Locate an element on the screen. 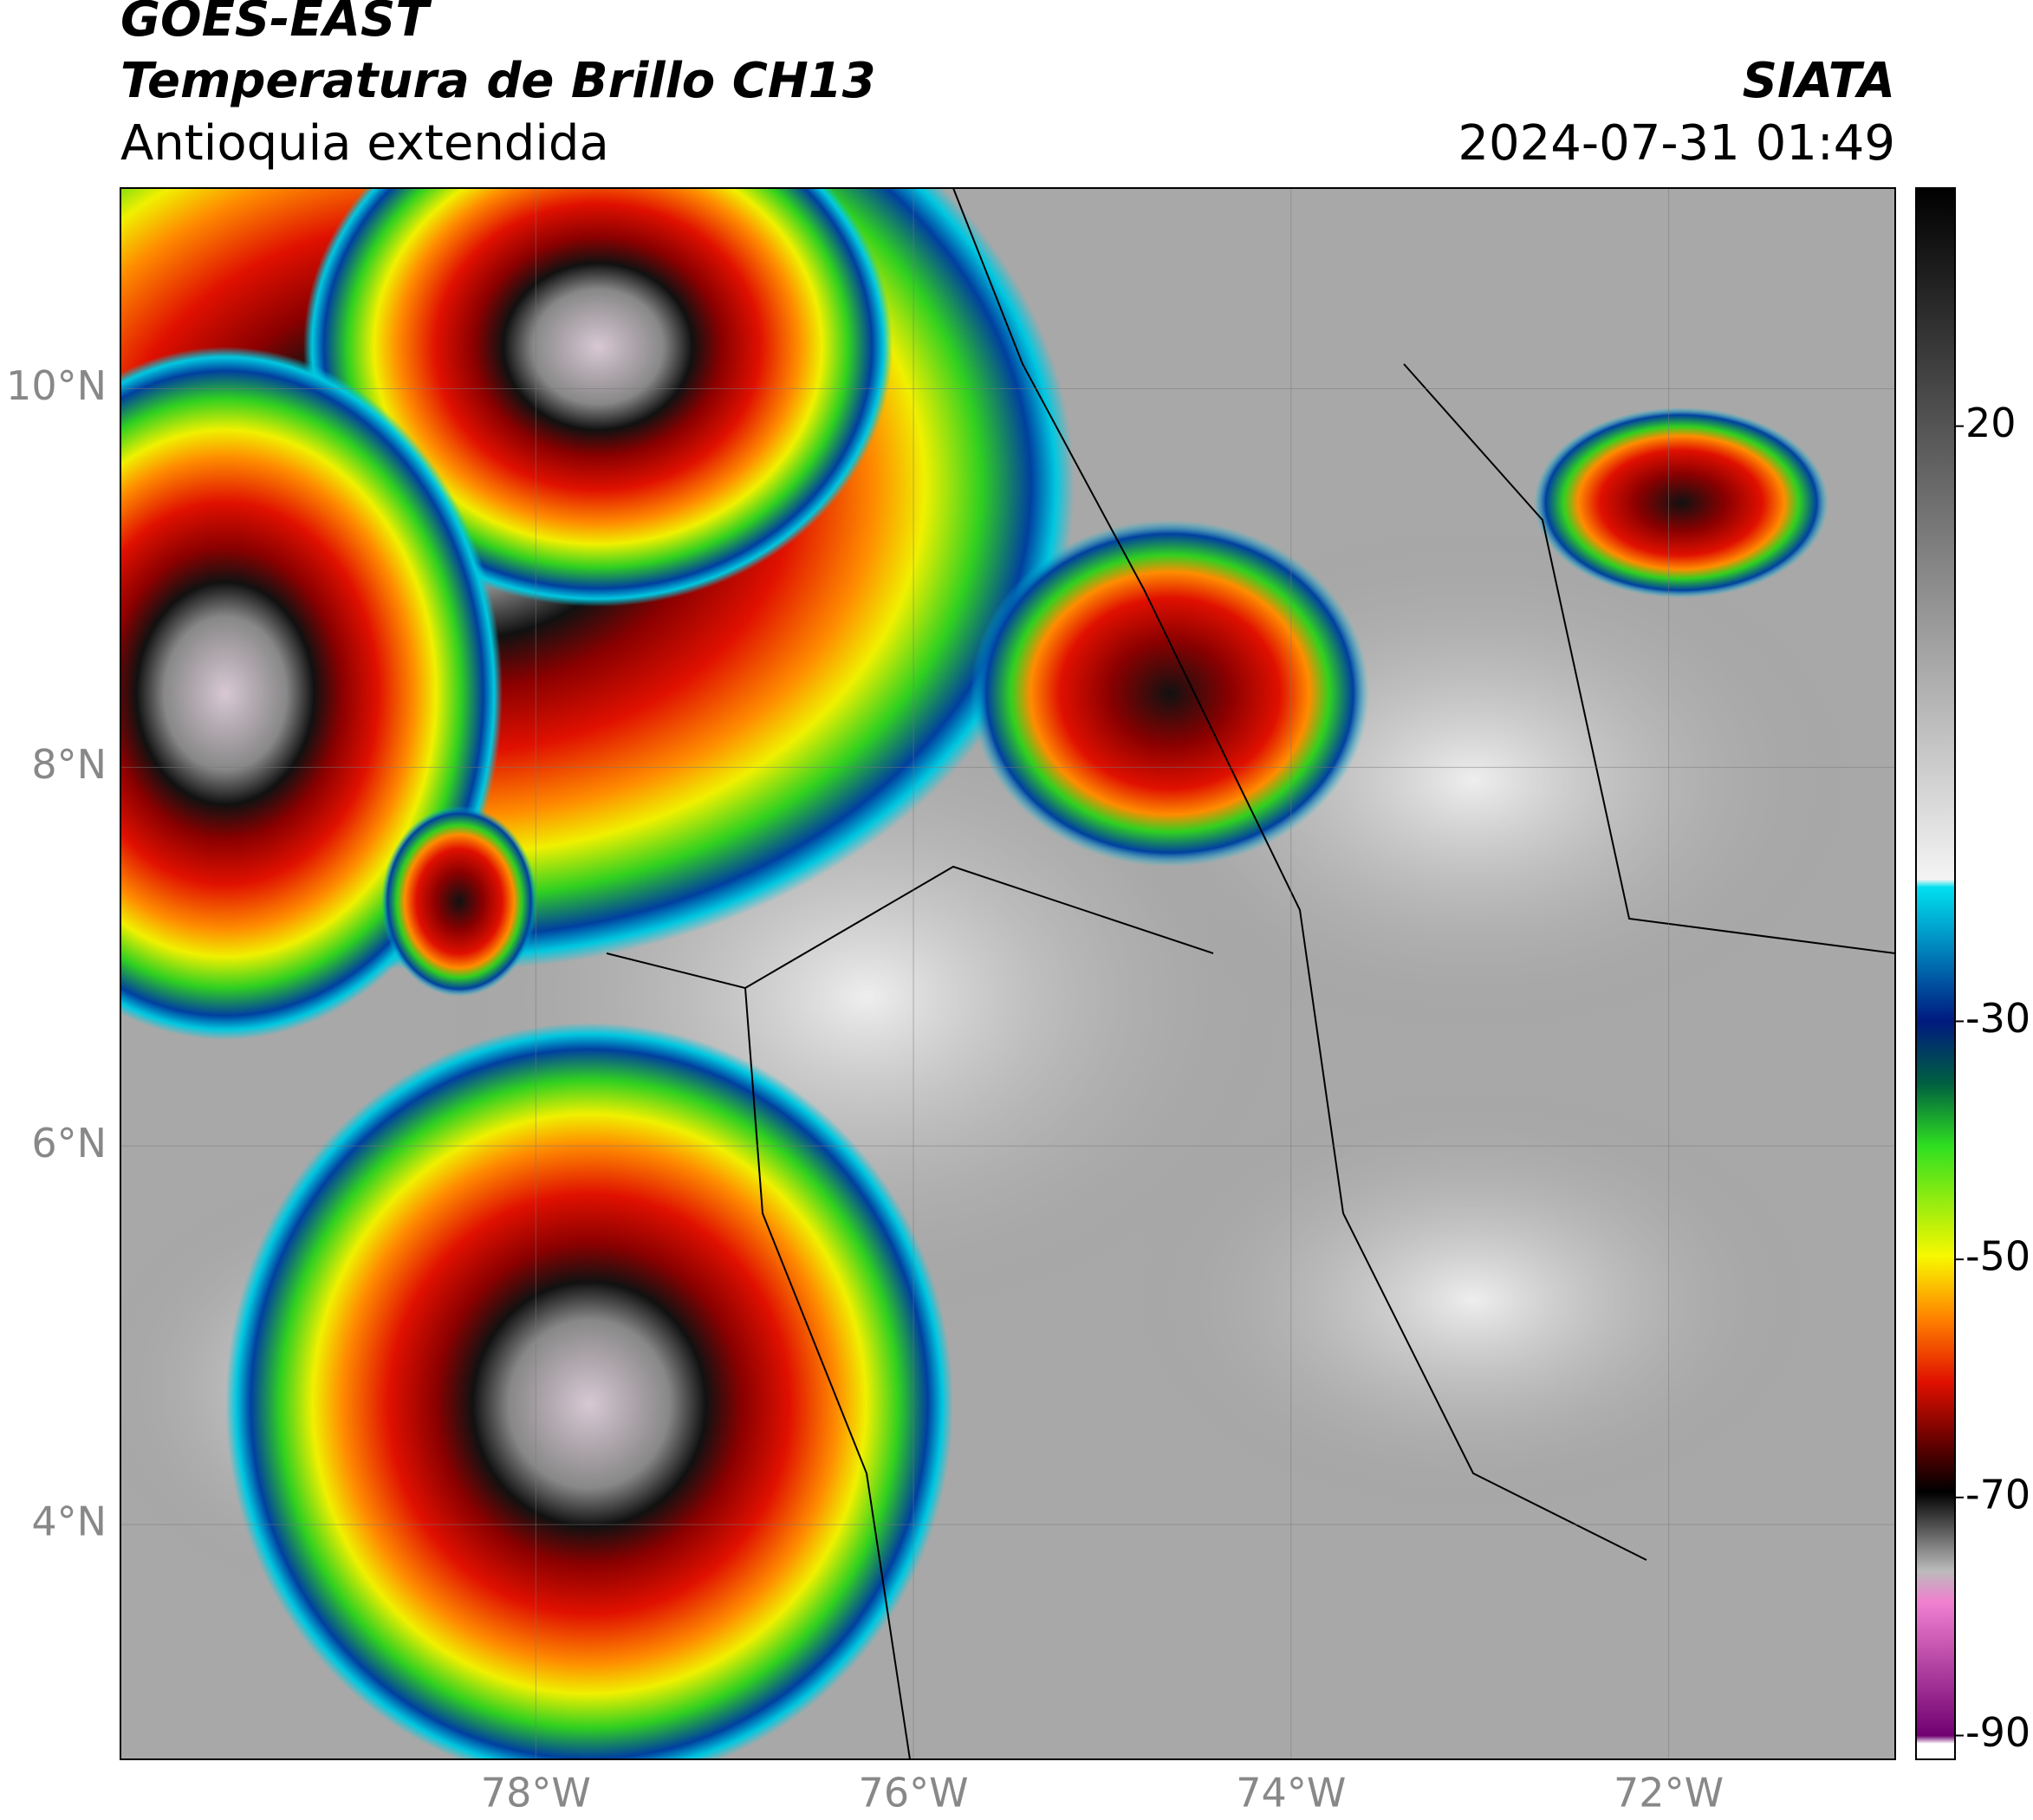  y-tick-label: 6°N is located at coordinates (69, 1143).